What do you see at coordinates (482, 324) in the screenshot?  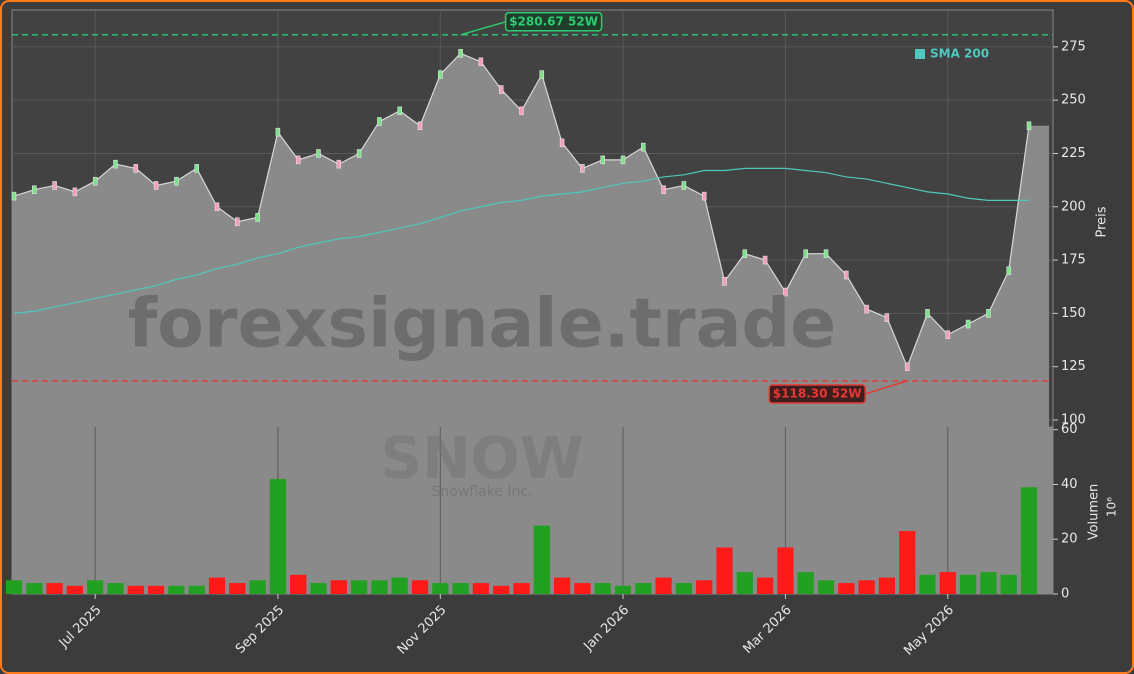 I see `watermark: forexsignale.trade` at bounding box center [482, 324].